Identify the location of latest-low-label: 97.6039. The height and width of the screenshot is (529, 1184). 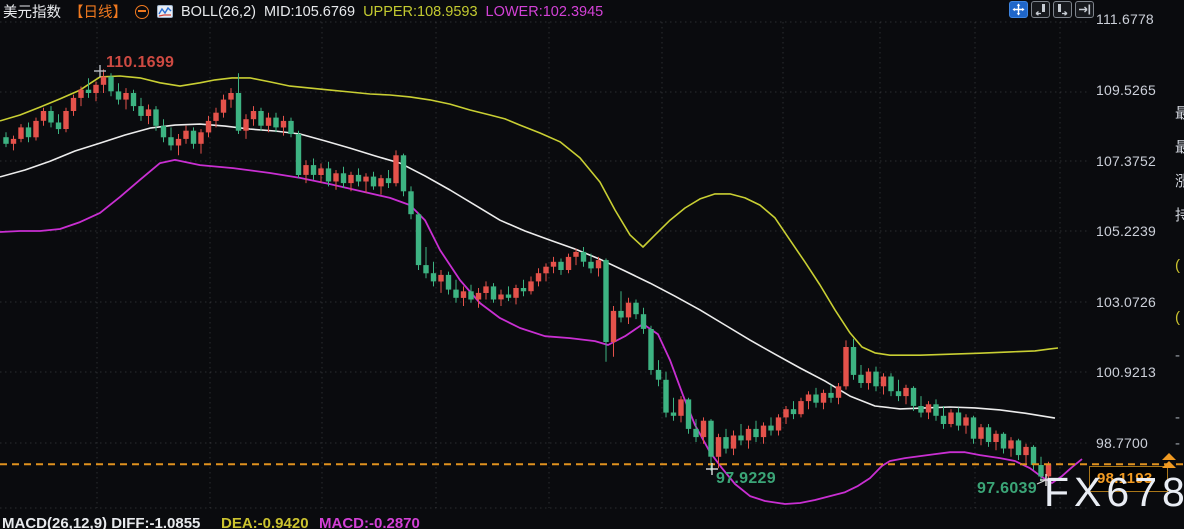
(1007, 488).